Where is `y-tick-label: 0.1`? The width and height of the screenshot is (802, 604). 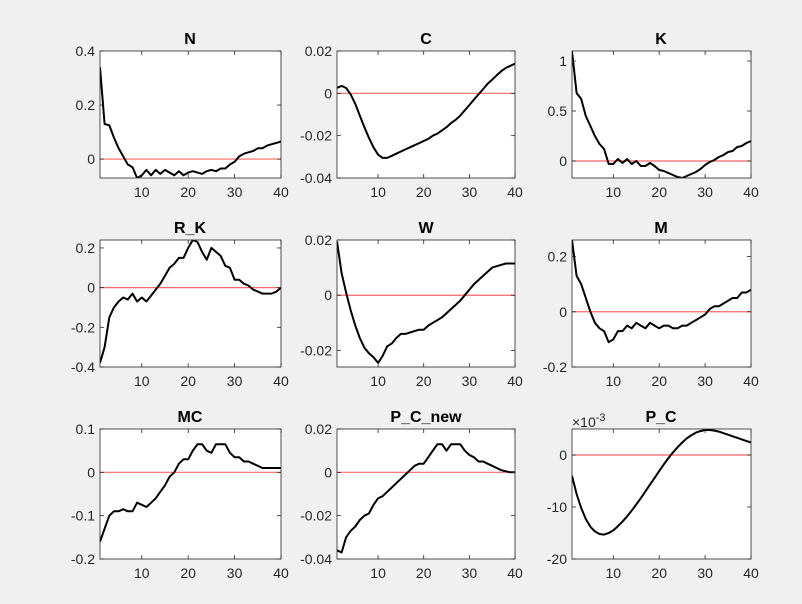
y-tick-label: 0.1 is located at coordinates (86, 429).